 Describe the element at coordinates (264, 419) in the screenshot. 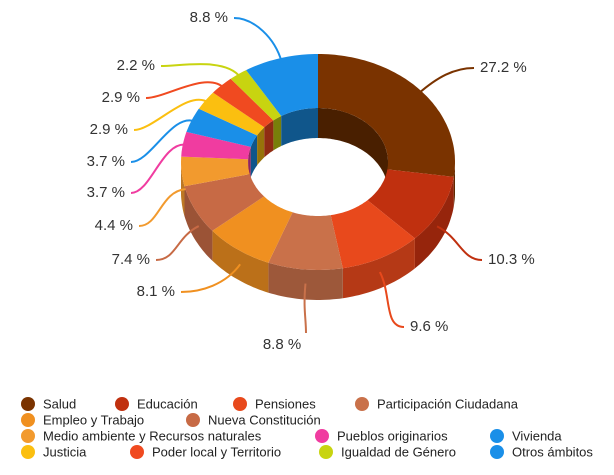

I see `legend-label: Nueva Constitución` at that location.